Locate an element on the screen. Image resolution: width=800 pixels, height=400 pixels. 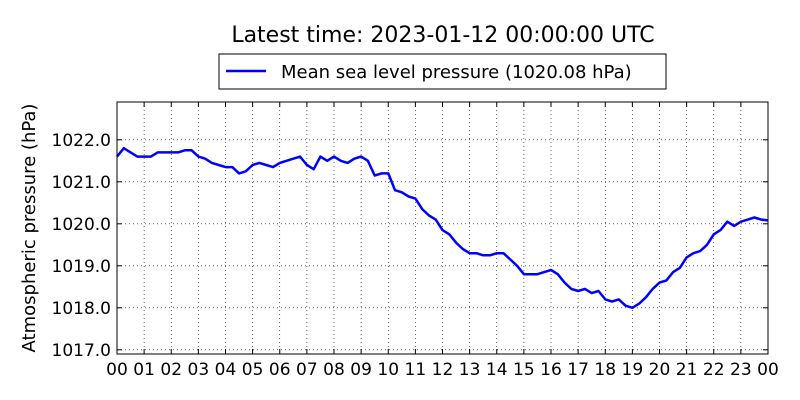
x-tick-label: 22 is located at coordinates (714, 370).